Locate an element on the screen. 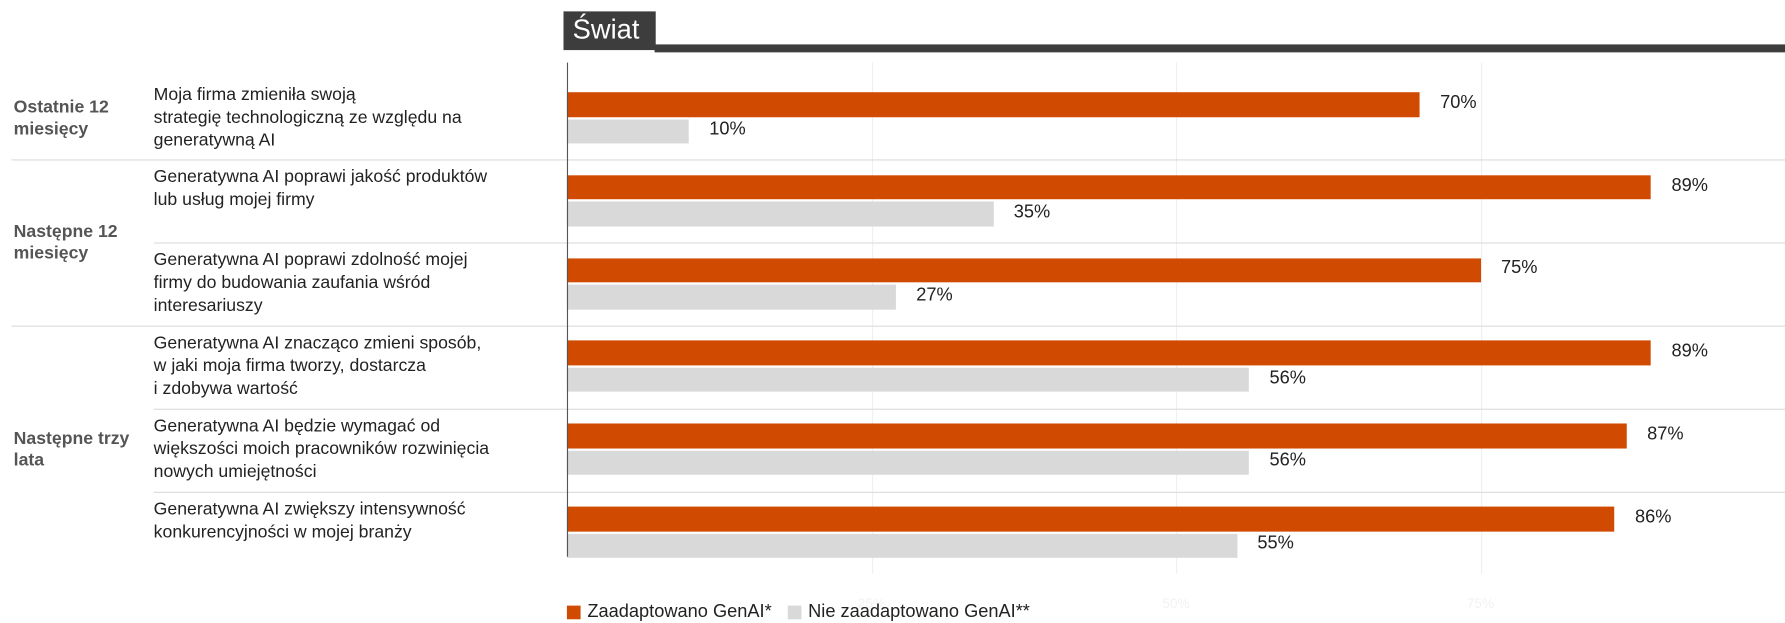 The width and height of the screenshot is (1785, 623). legend-item: Nie zaadaptowano GenAI** is located at coordinates (908, 612).